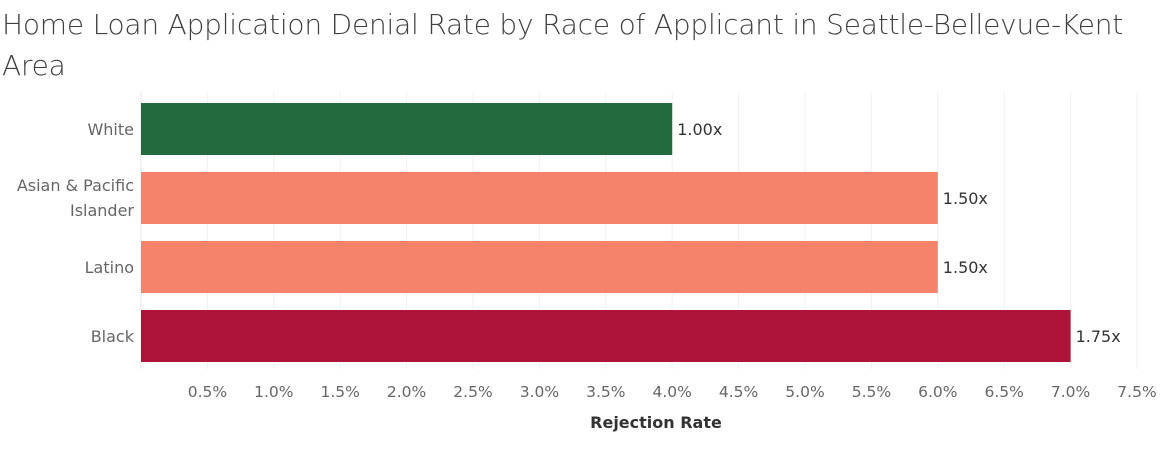  Describe the element at coordinates (1070, 392) in the screenshot. I see `x-tick-label: 7.0%` at that location.